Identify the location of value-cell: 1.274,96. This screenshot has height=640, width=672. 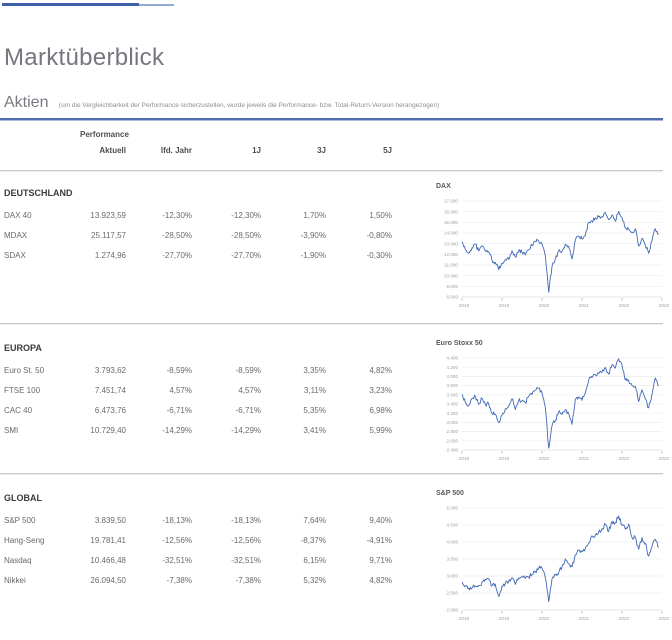
(110, 255).